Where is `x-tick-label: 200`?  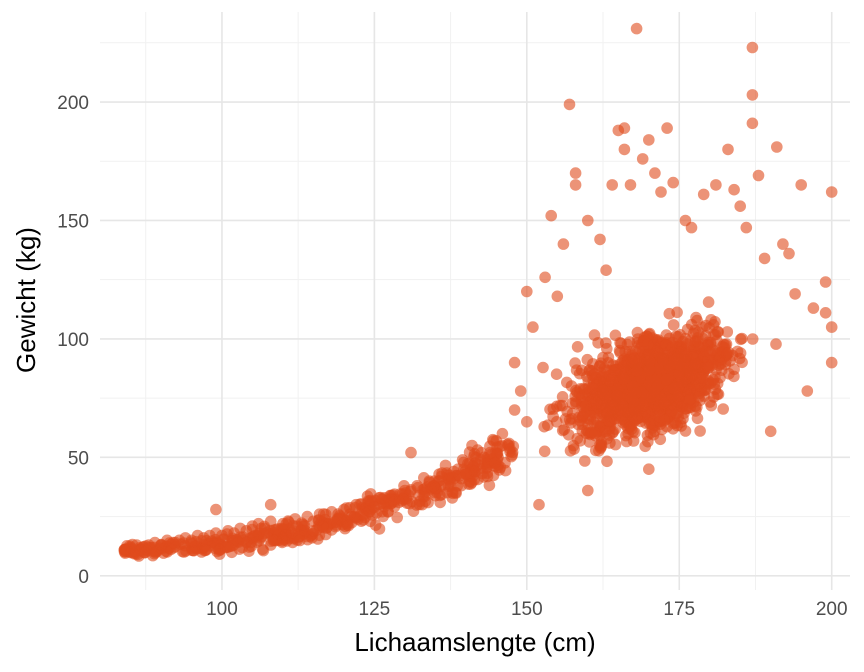 x-tick-label: 200 is located at coordinates (832, 609).